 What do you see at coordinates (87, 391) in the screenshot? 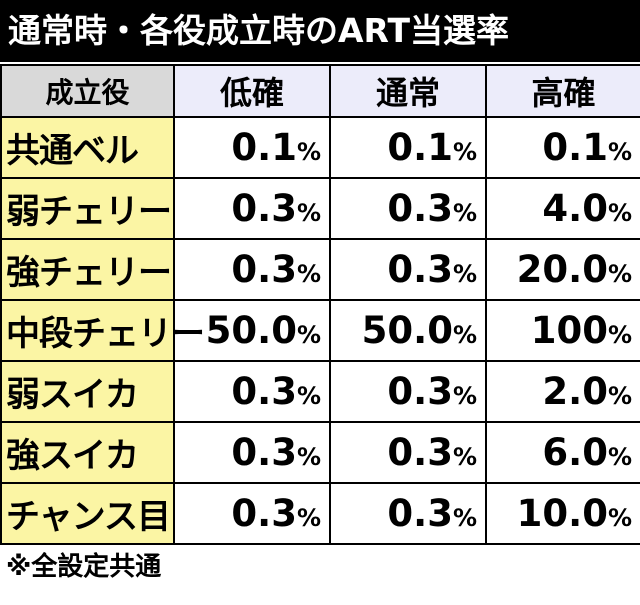
I see `role-name: 弱スイカ` at bounding box center [87, 391].